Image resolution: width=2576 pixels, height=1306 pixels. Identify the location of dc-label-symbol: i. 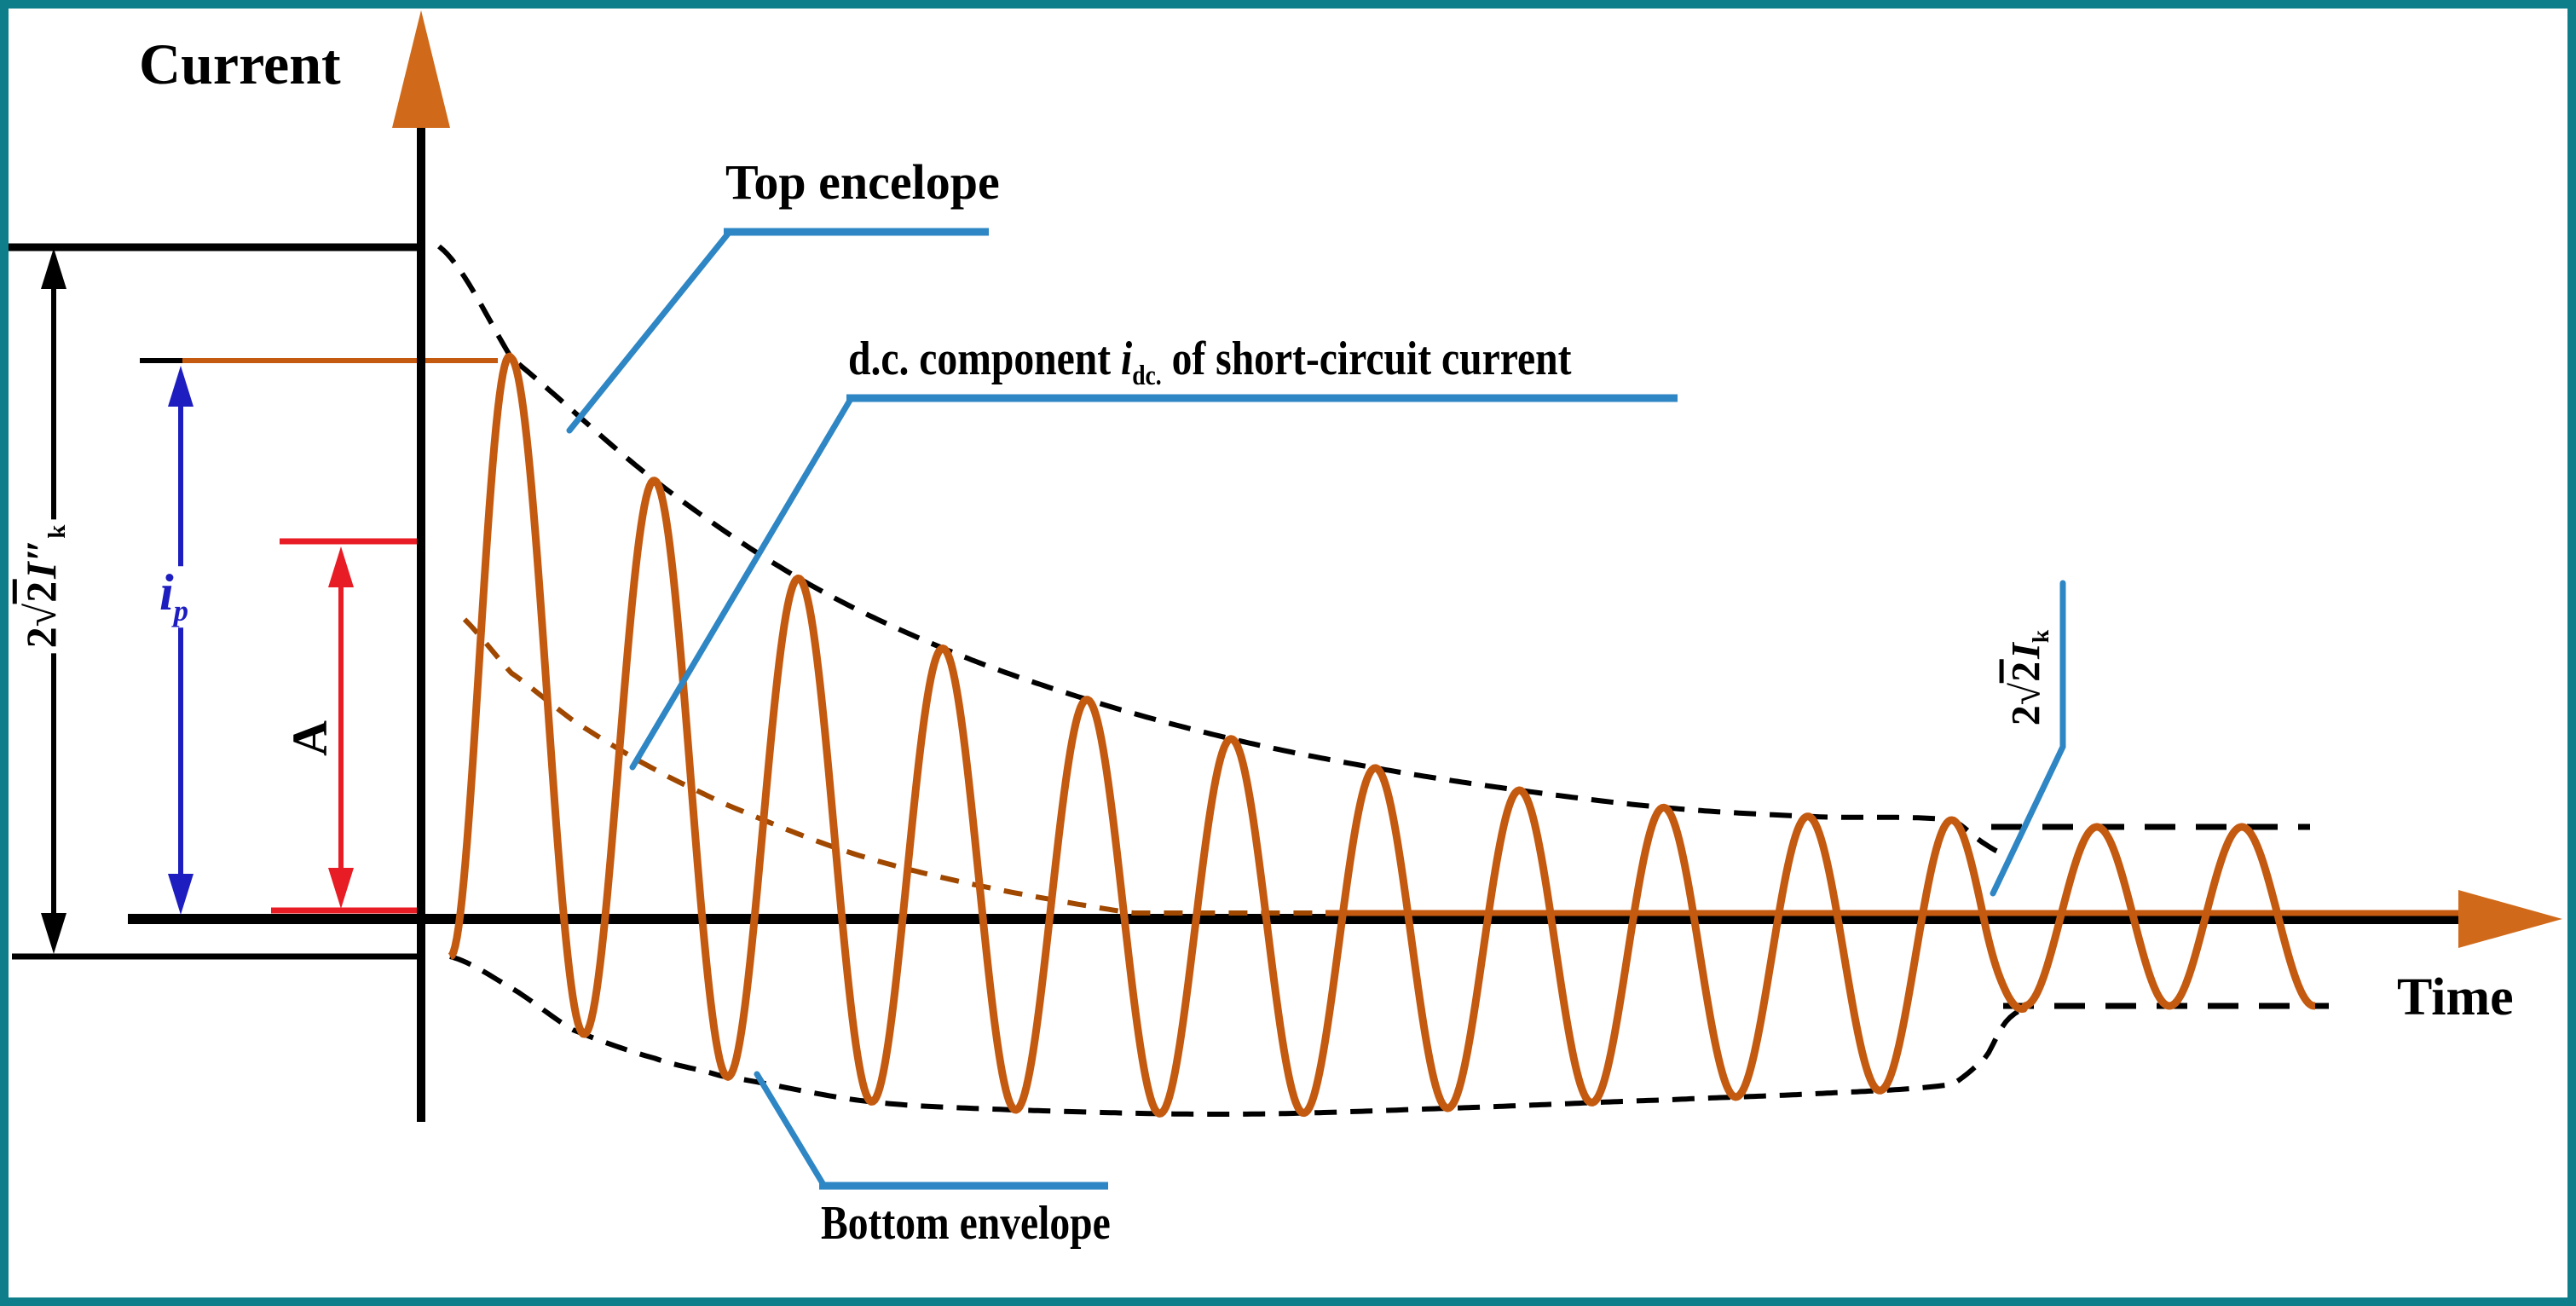
(1126, 358).